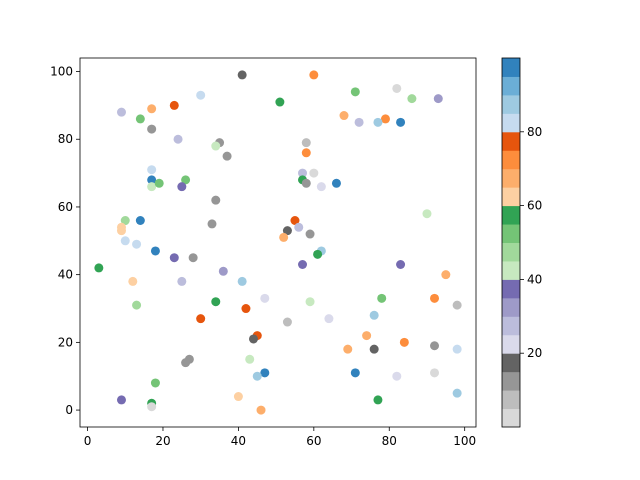 The width and height of the screenshot is (640, 480). I want to click on y-tick-label: 60, so click(65, 207).